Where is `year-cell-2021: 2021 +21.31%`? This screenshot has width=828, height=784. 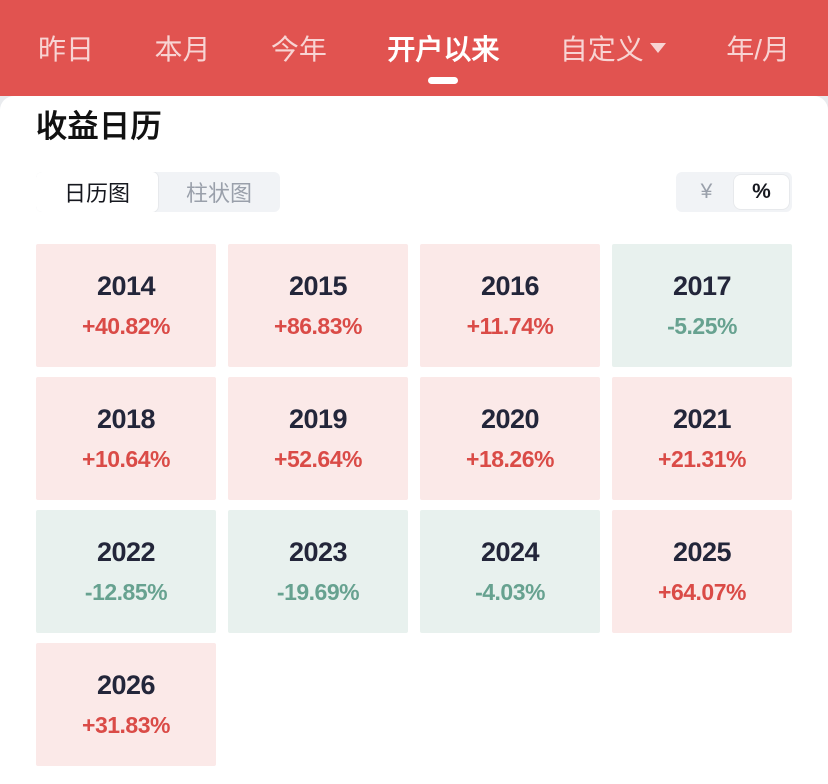 year-cell-2021: 2021 +21.31% is located at coordinates (702, 438).